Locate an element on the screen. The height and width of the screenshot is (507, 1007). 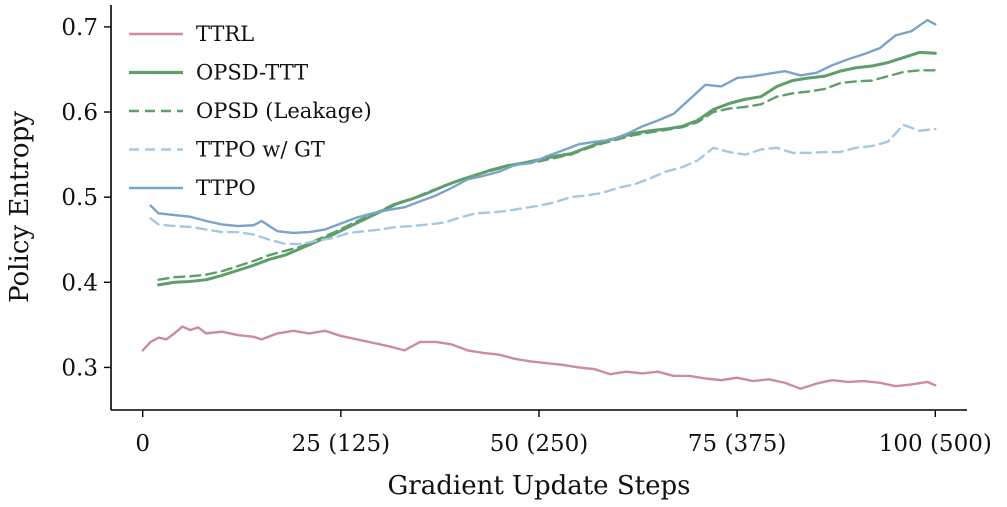
x-axis-label: Gradient Update Steps is located at coordinates (539, 486).